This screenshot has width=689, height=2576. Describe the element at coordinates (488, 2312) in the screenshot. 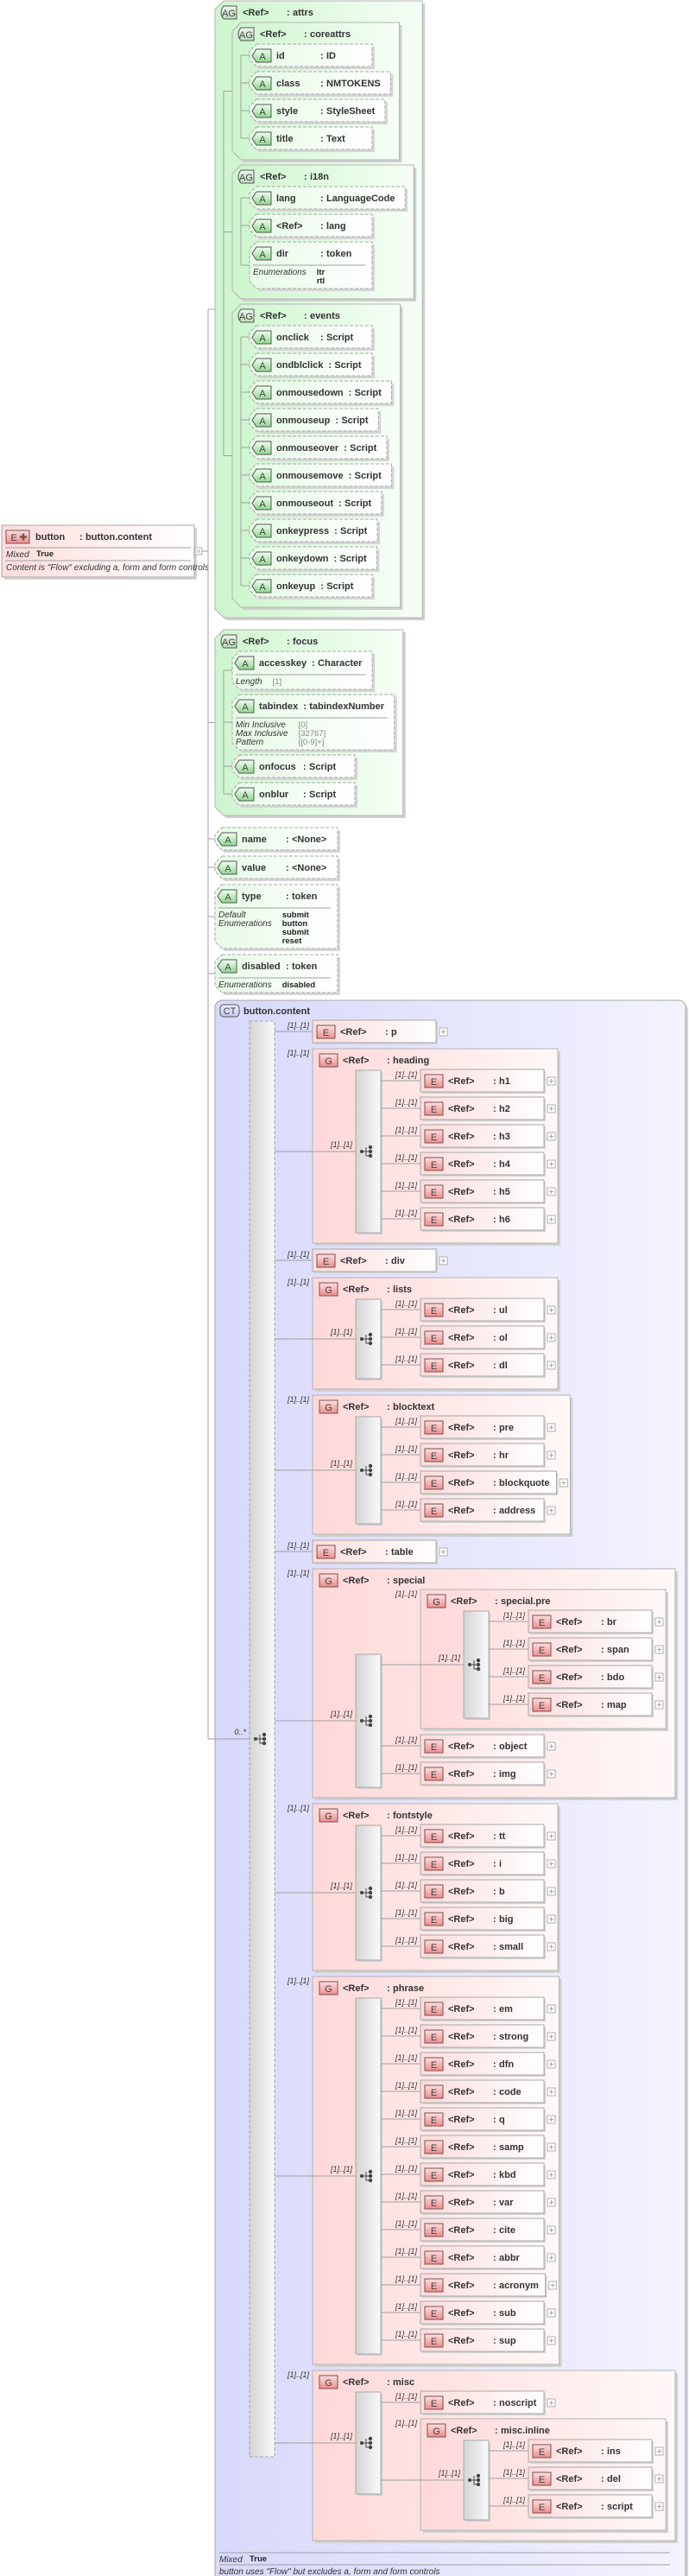

I see `element-sub: E <Ref>: sub` at that location.